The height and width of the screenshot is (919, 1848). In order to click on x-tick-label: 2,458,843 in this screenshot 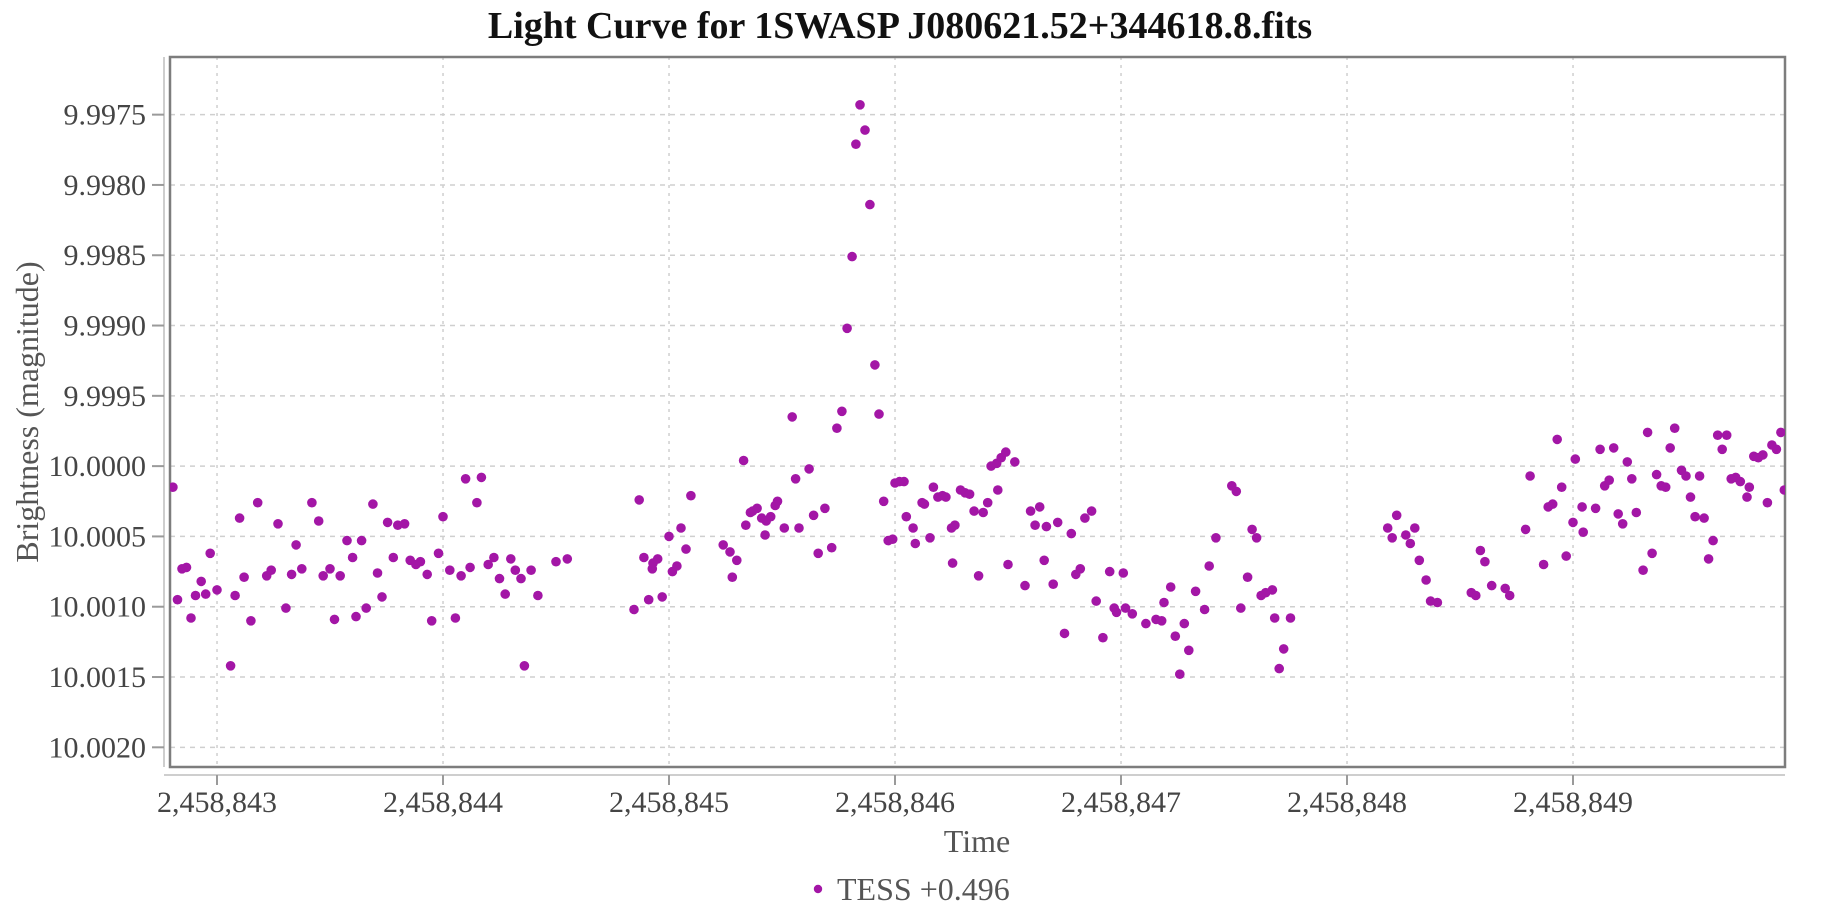, I will do `click(217, 802)`.